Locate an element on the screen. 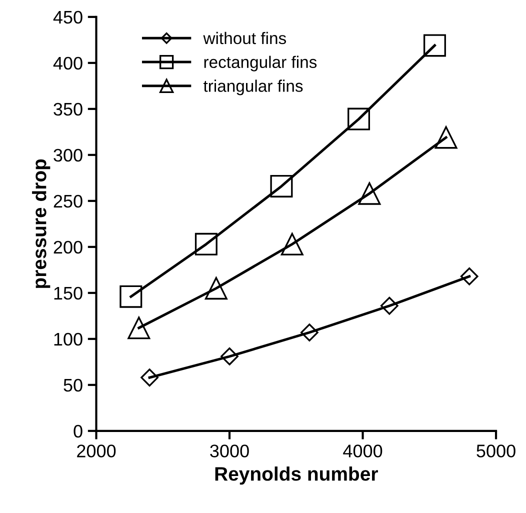  y-tick-label: 100 is located at coordinates (68, 339).